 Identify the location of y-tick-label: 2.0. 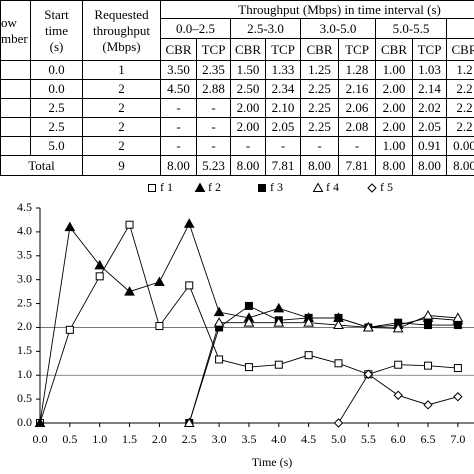
(24, 326).